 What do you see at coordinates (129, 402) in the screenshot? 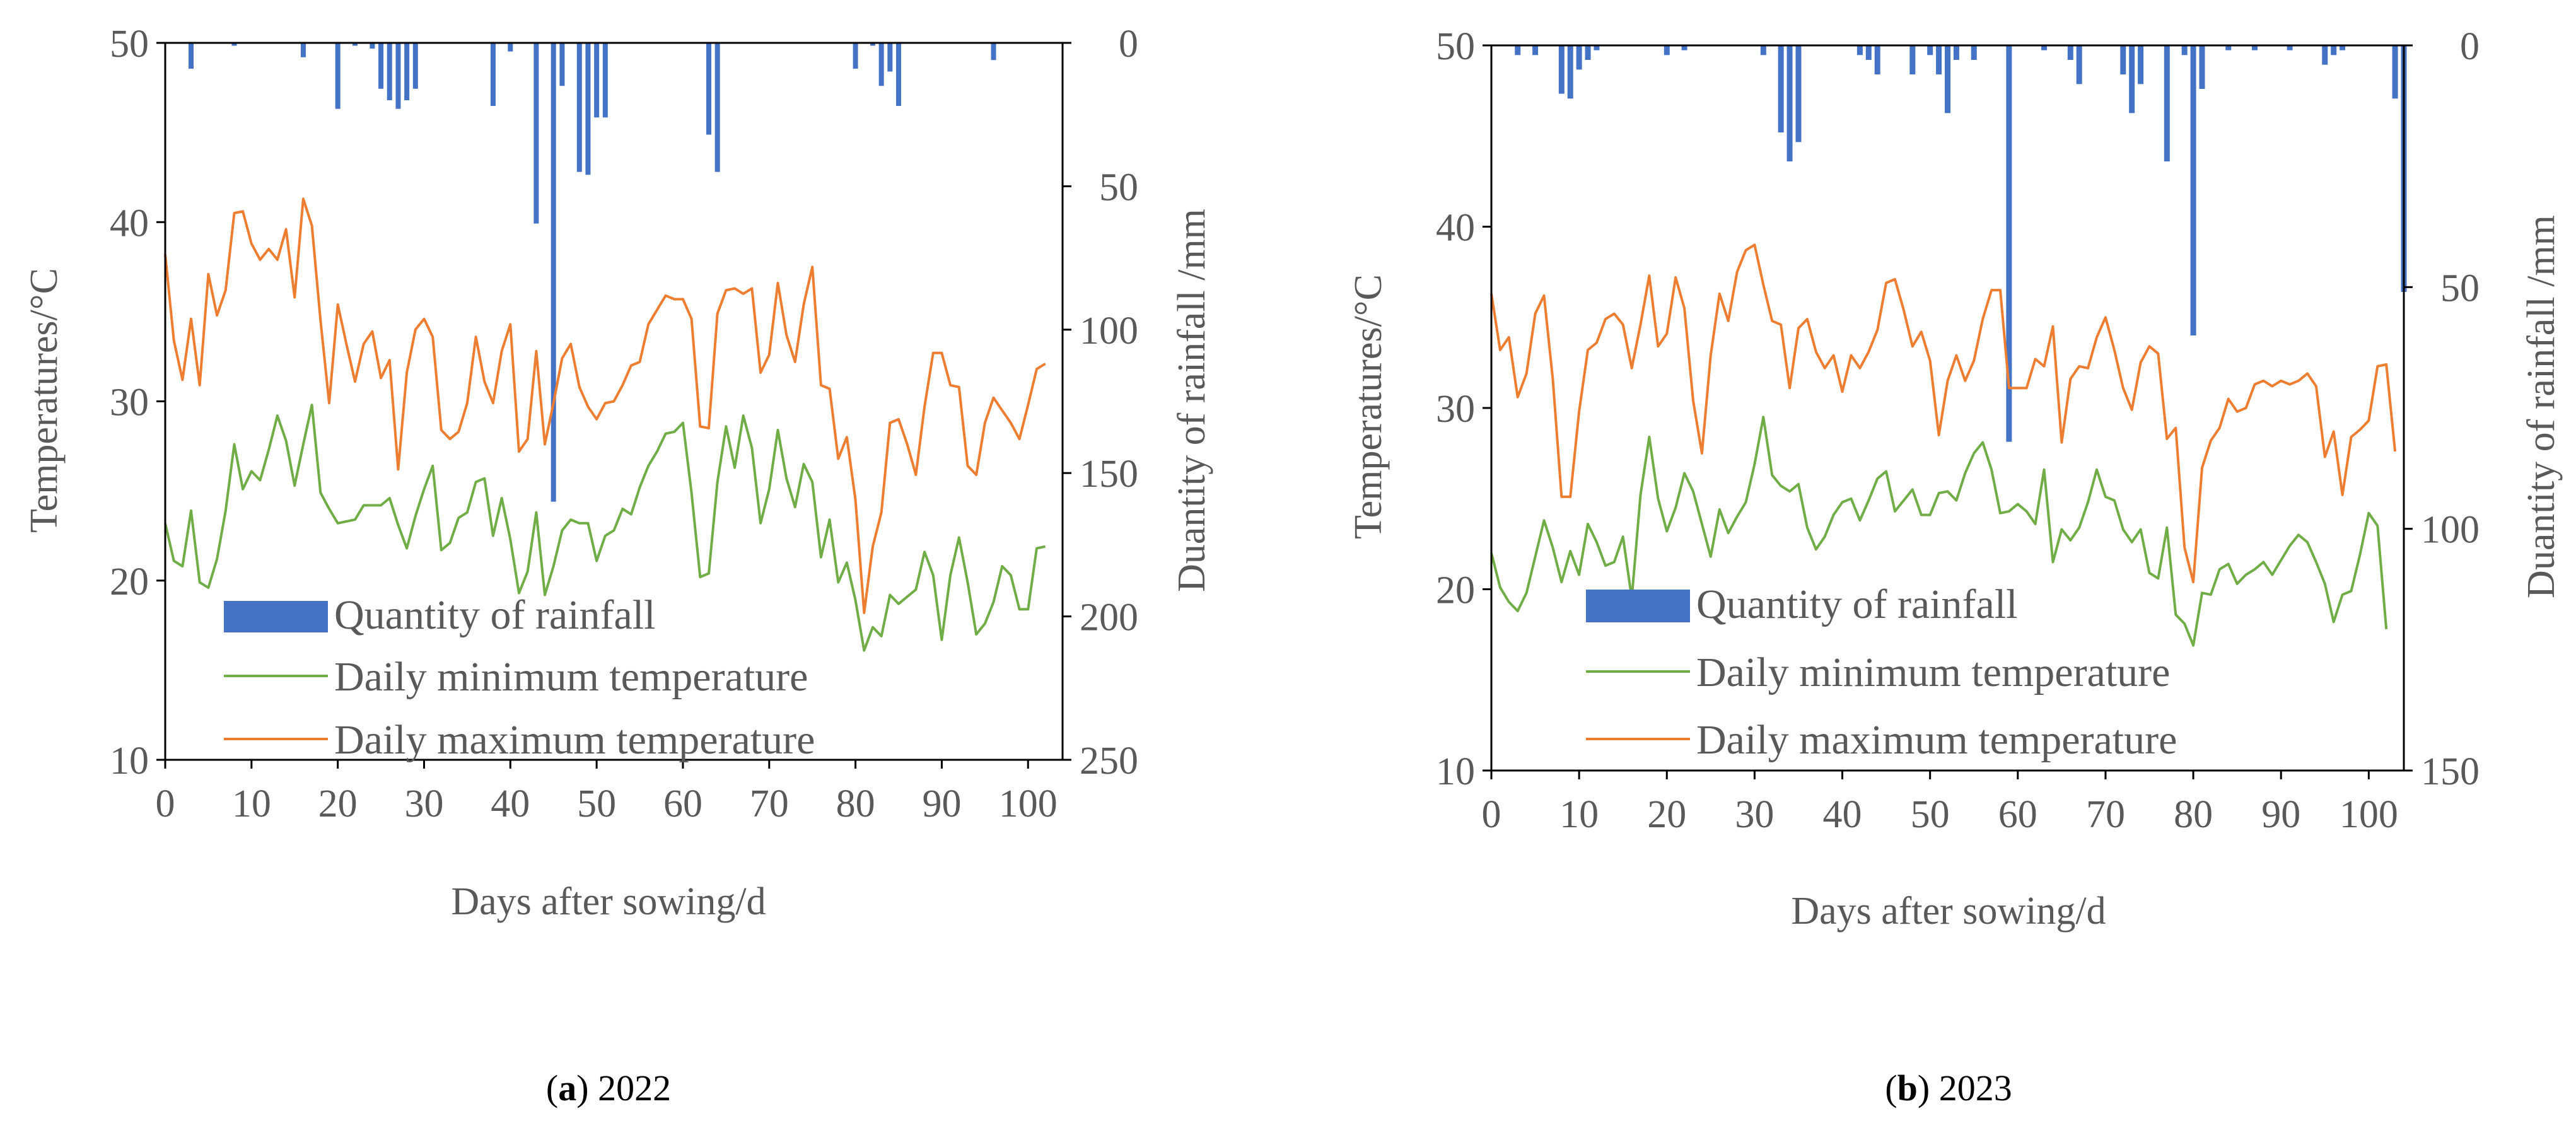
I see `y-tick-label-left: 30` at bounding box center [129, 402].